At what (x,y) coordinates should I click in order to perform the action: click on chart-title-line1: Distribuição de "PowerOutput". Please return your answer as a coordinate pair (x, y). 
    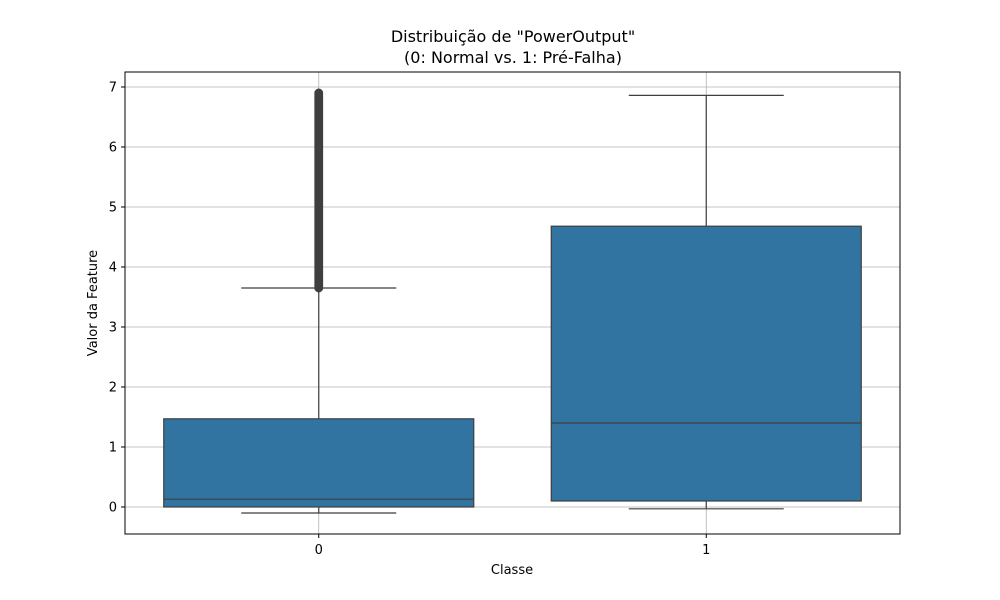
    Looking at the image, I should click on (513, 36).